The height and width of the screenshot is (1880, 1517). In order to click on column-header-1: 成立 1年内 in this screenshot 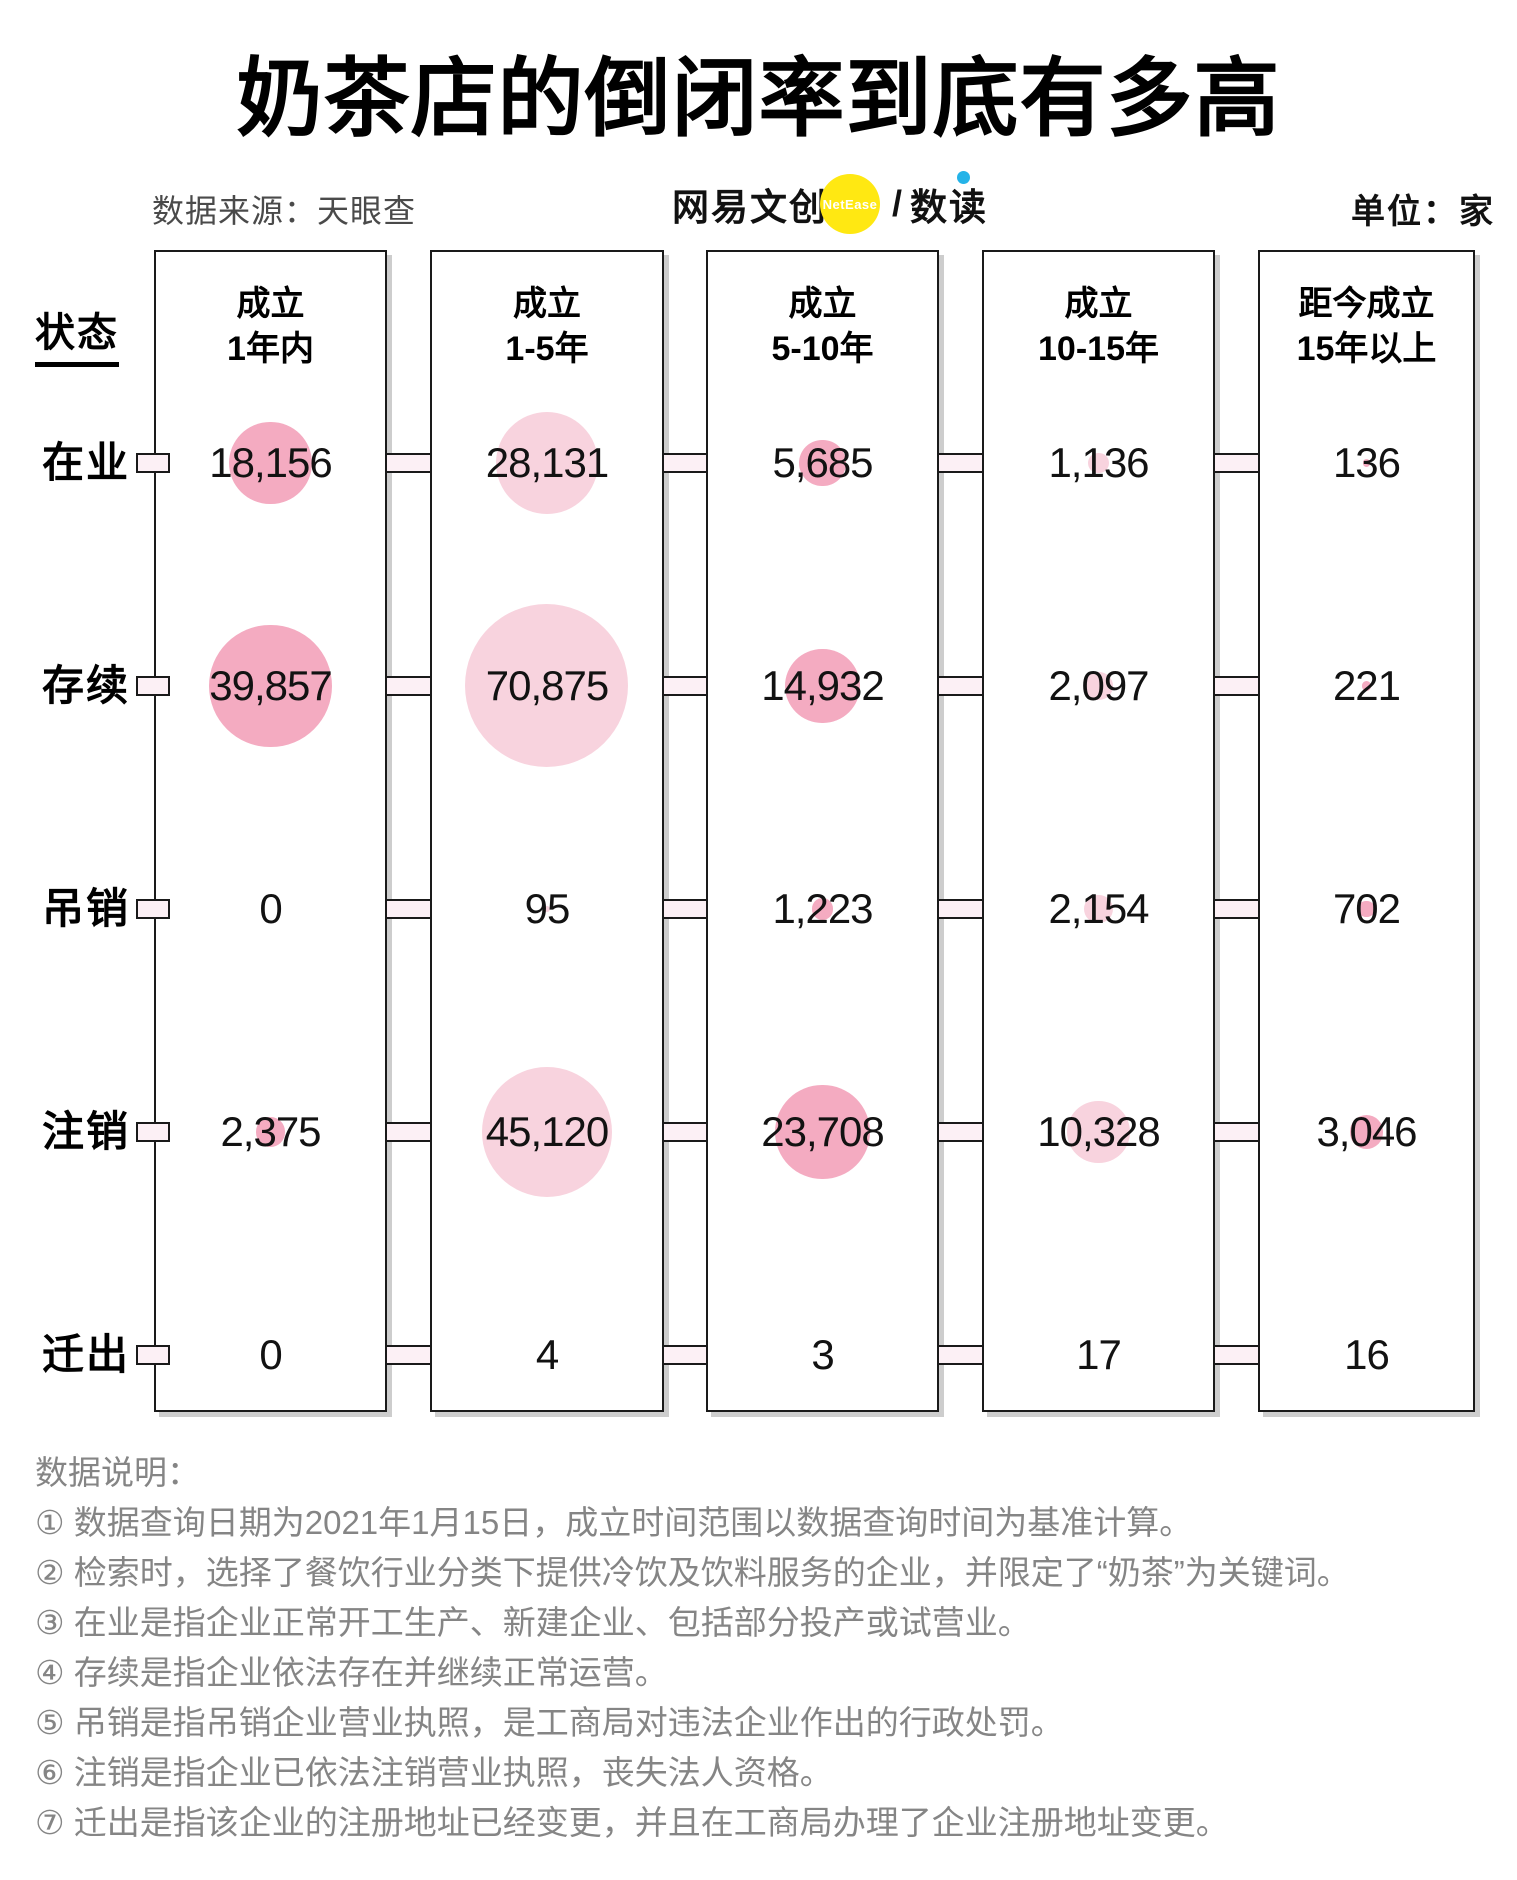, I will do `click(270, 326)`.